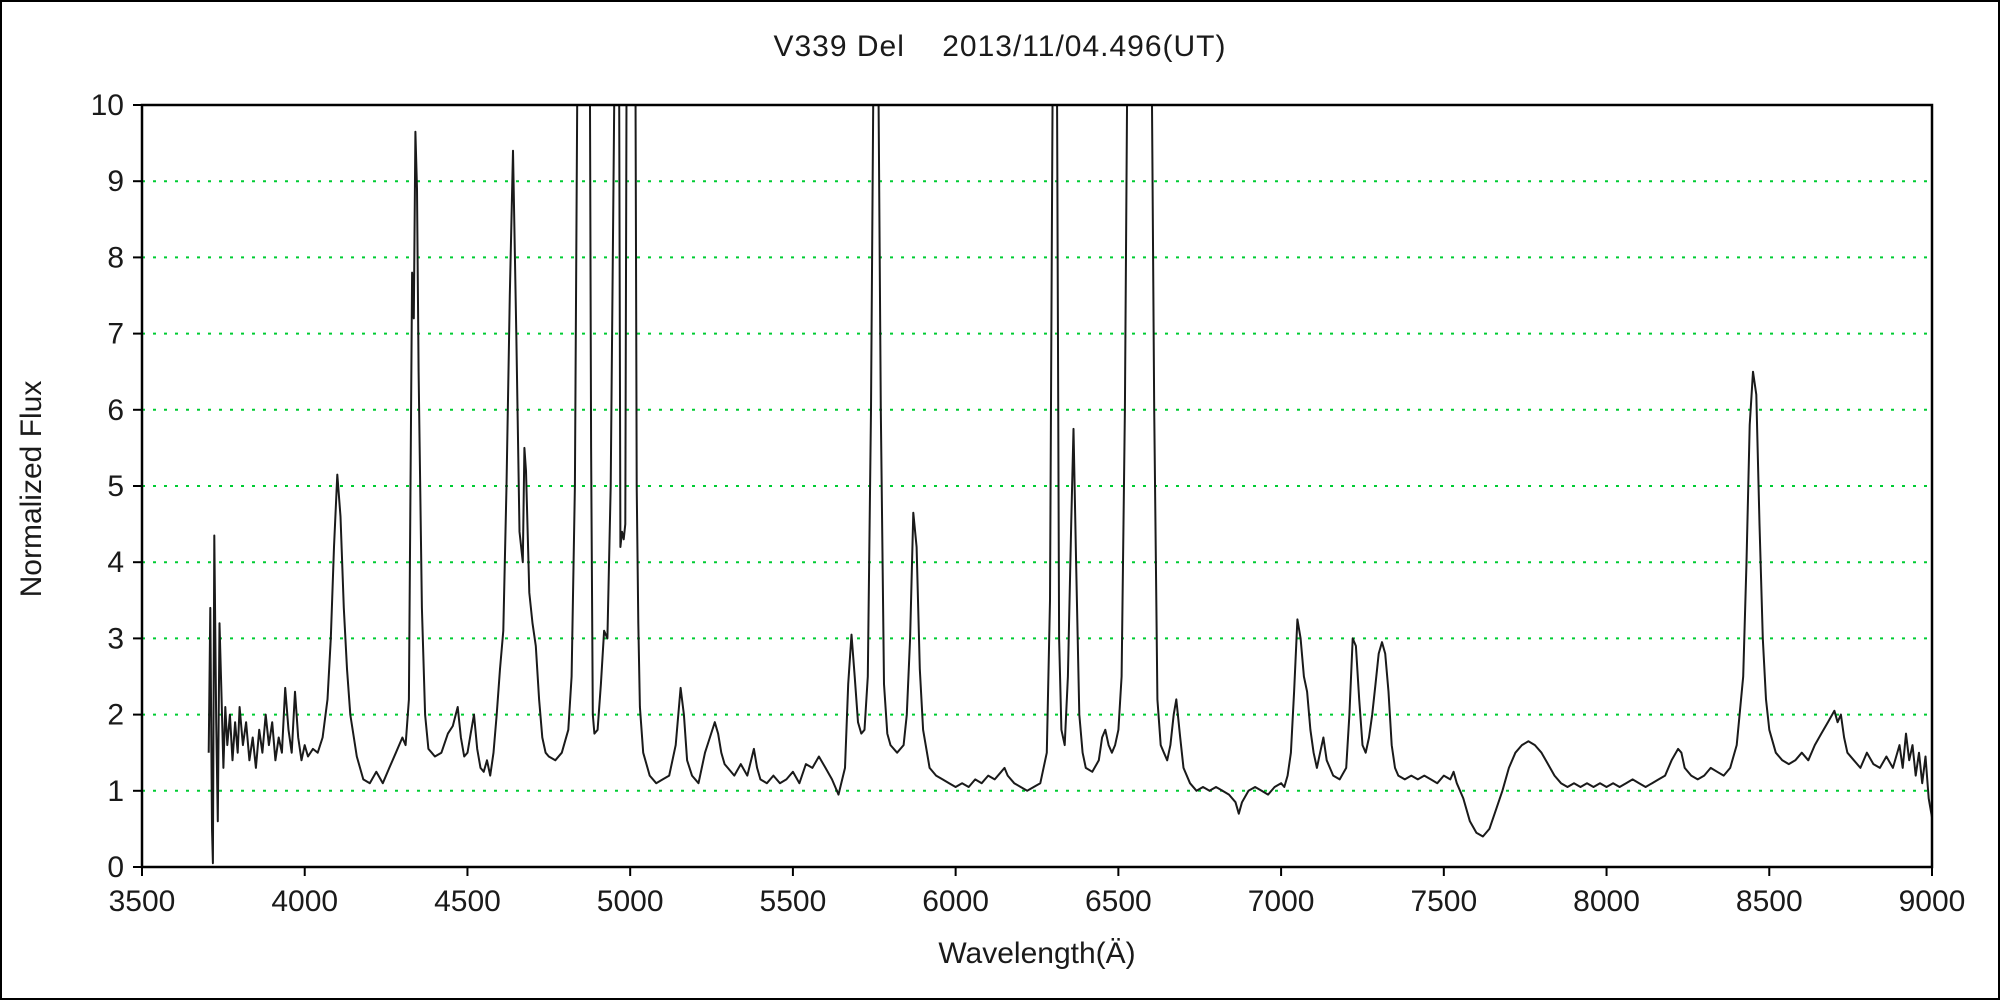 This screenshot has height=1000, width=2000. Describe the element at coordinates (115, 410) in the screenshot. I see `y-tick-label: 6` at that location.